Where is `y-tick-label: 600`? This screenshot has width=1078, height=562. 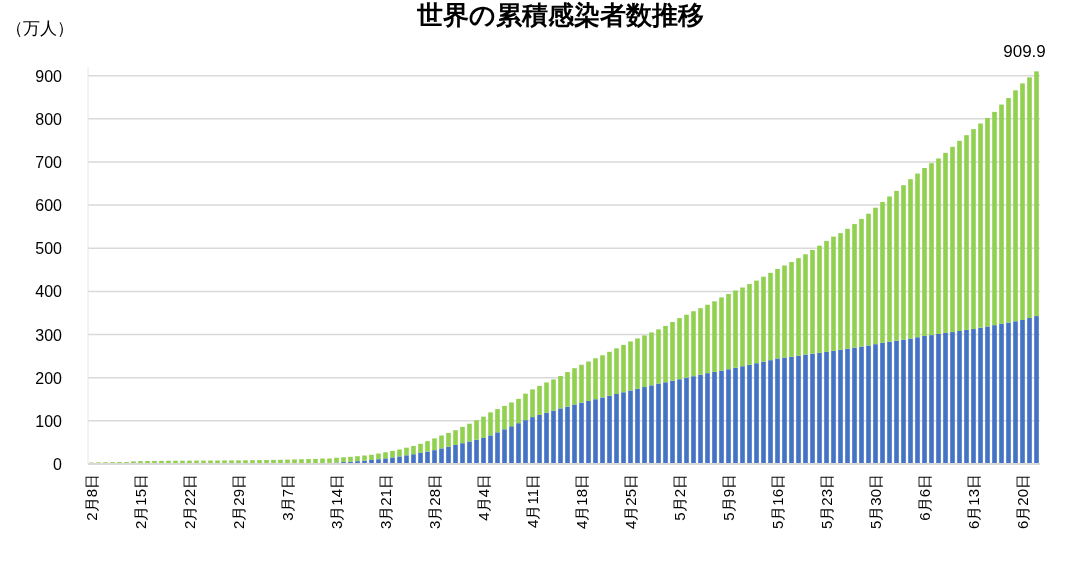 y-tick-label: 600 is located at coordinates (49, 206).